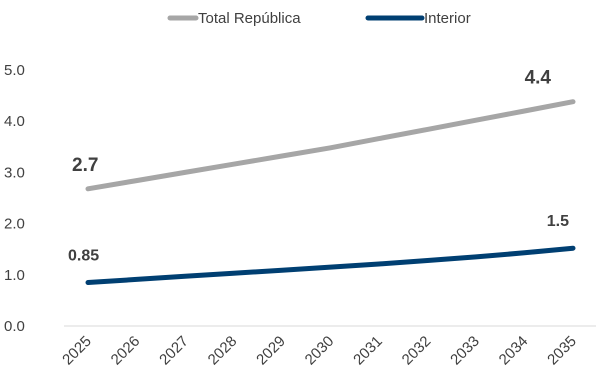 The width and height of the screenshot is (600, 389). What do you see at coordinates (368, 351) in the screenshot?
I see `x-tick-label: 2031` at bounding box center [368, 351].